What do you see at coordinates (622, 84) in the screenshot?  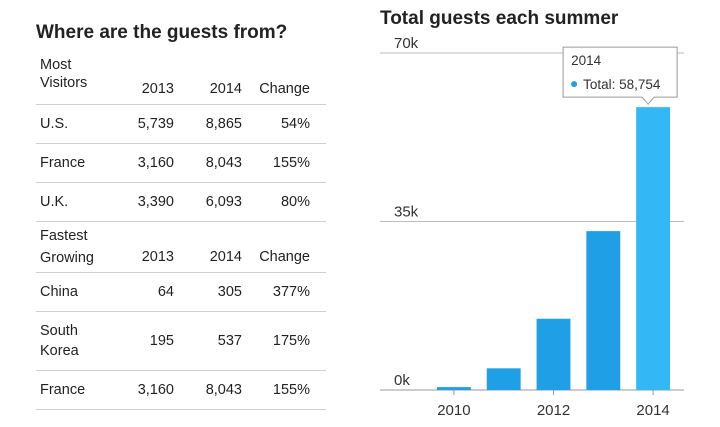 I see `tooltip-value: Total: 58,754` at bounding box center [622, 84].